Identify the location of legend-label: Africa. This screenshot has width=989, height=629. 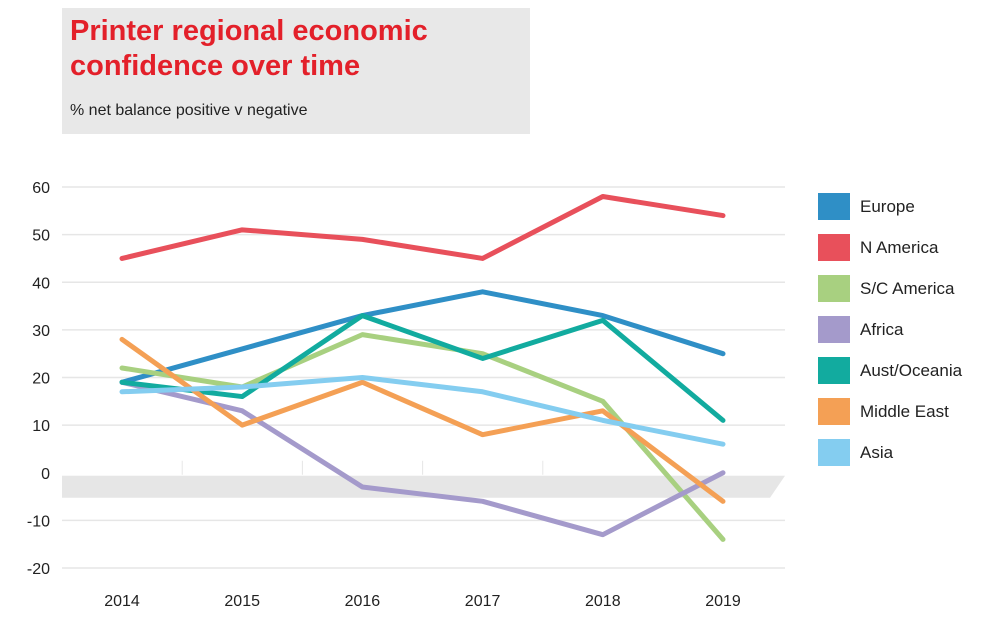
(882, 329).